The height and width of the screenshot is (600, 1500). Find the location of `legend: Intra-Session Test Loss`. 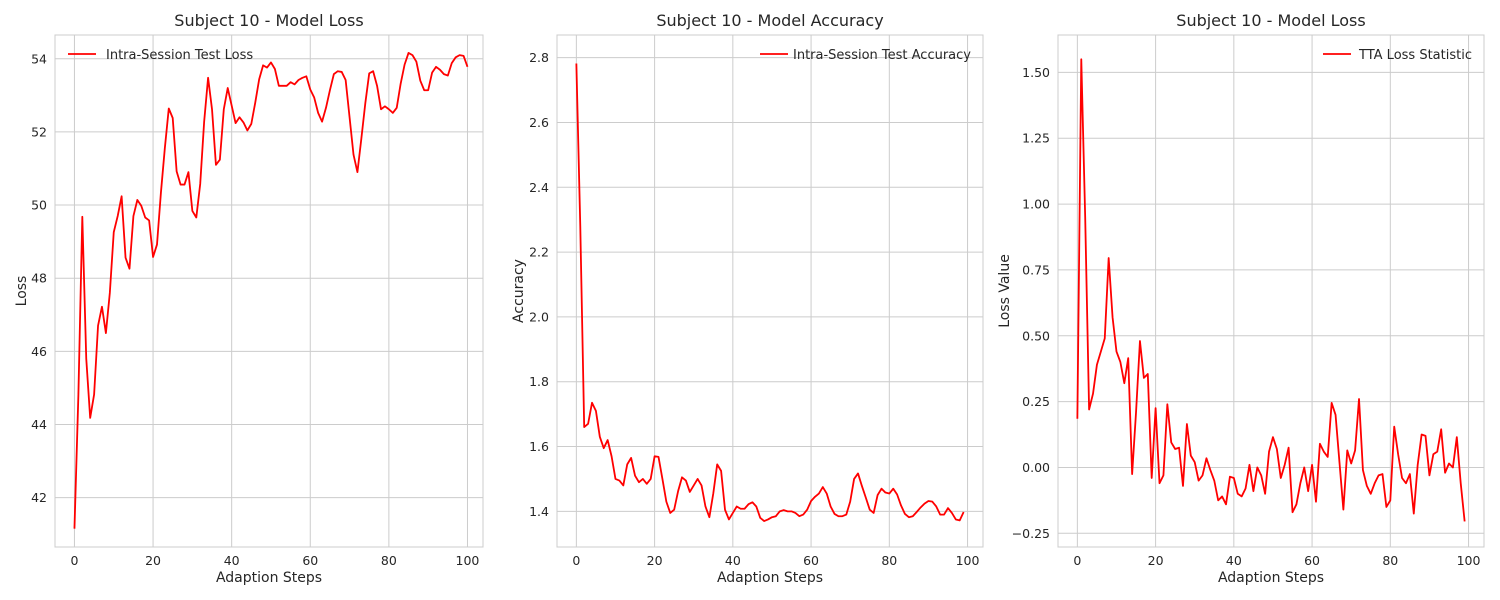

legend: Intra-Session Test Loss is located at coordinates (160, 55).